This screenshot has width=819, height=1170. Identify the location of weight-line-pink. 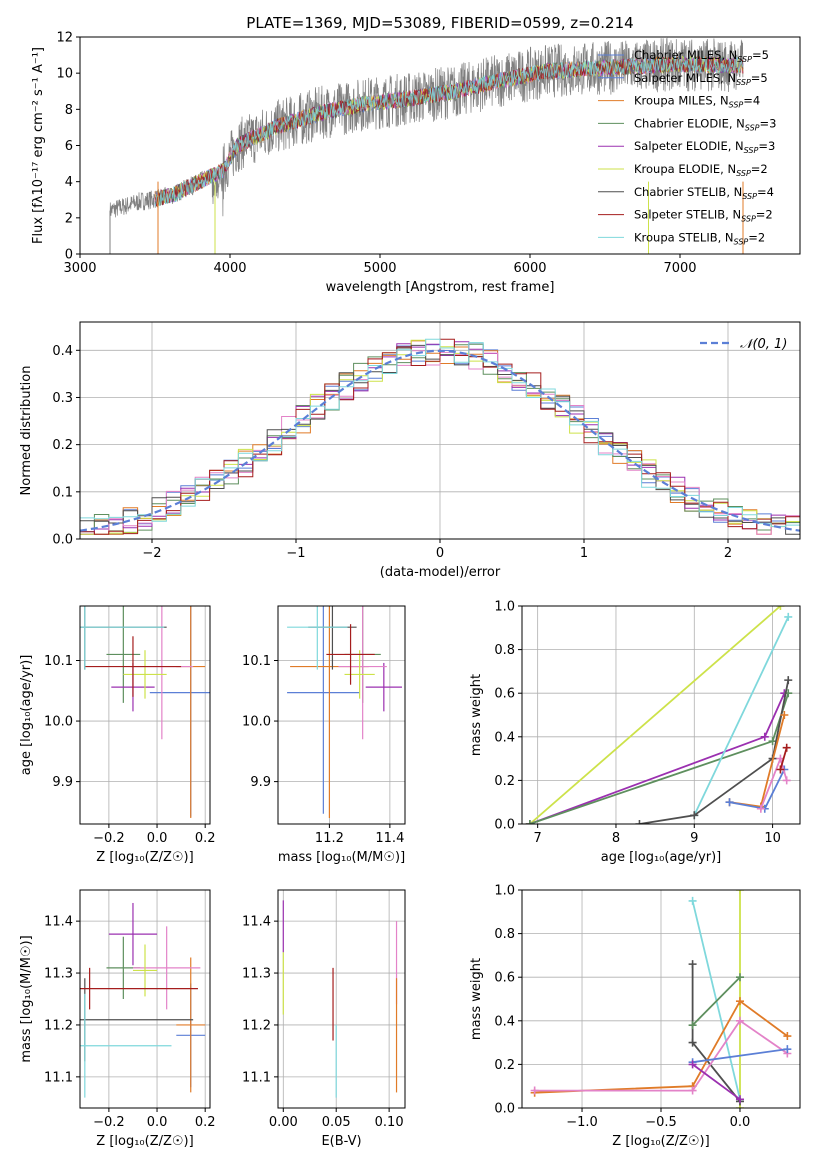
(661, 1055).